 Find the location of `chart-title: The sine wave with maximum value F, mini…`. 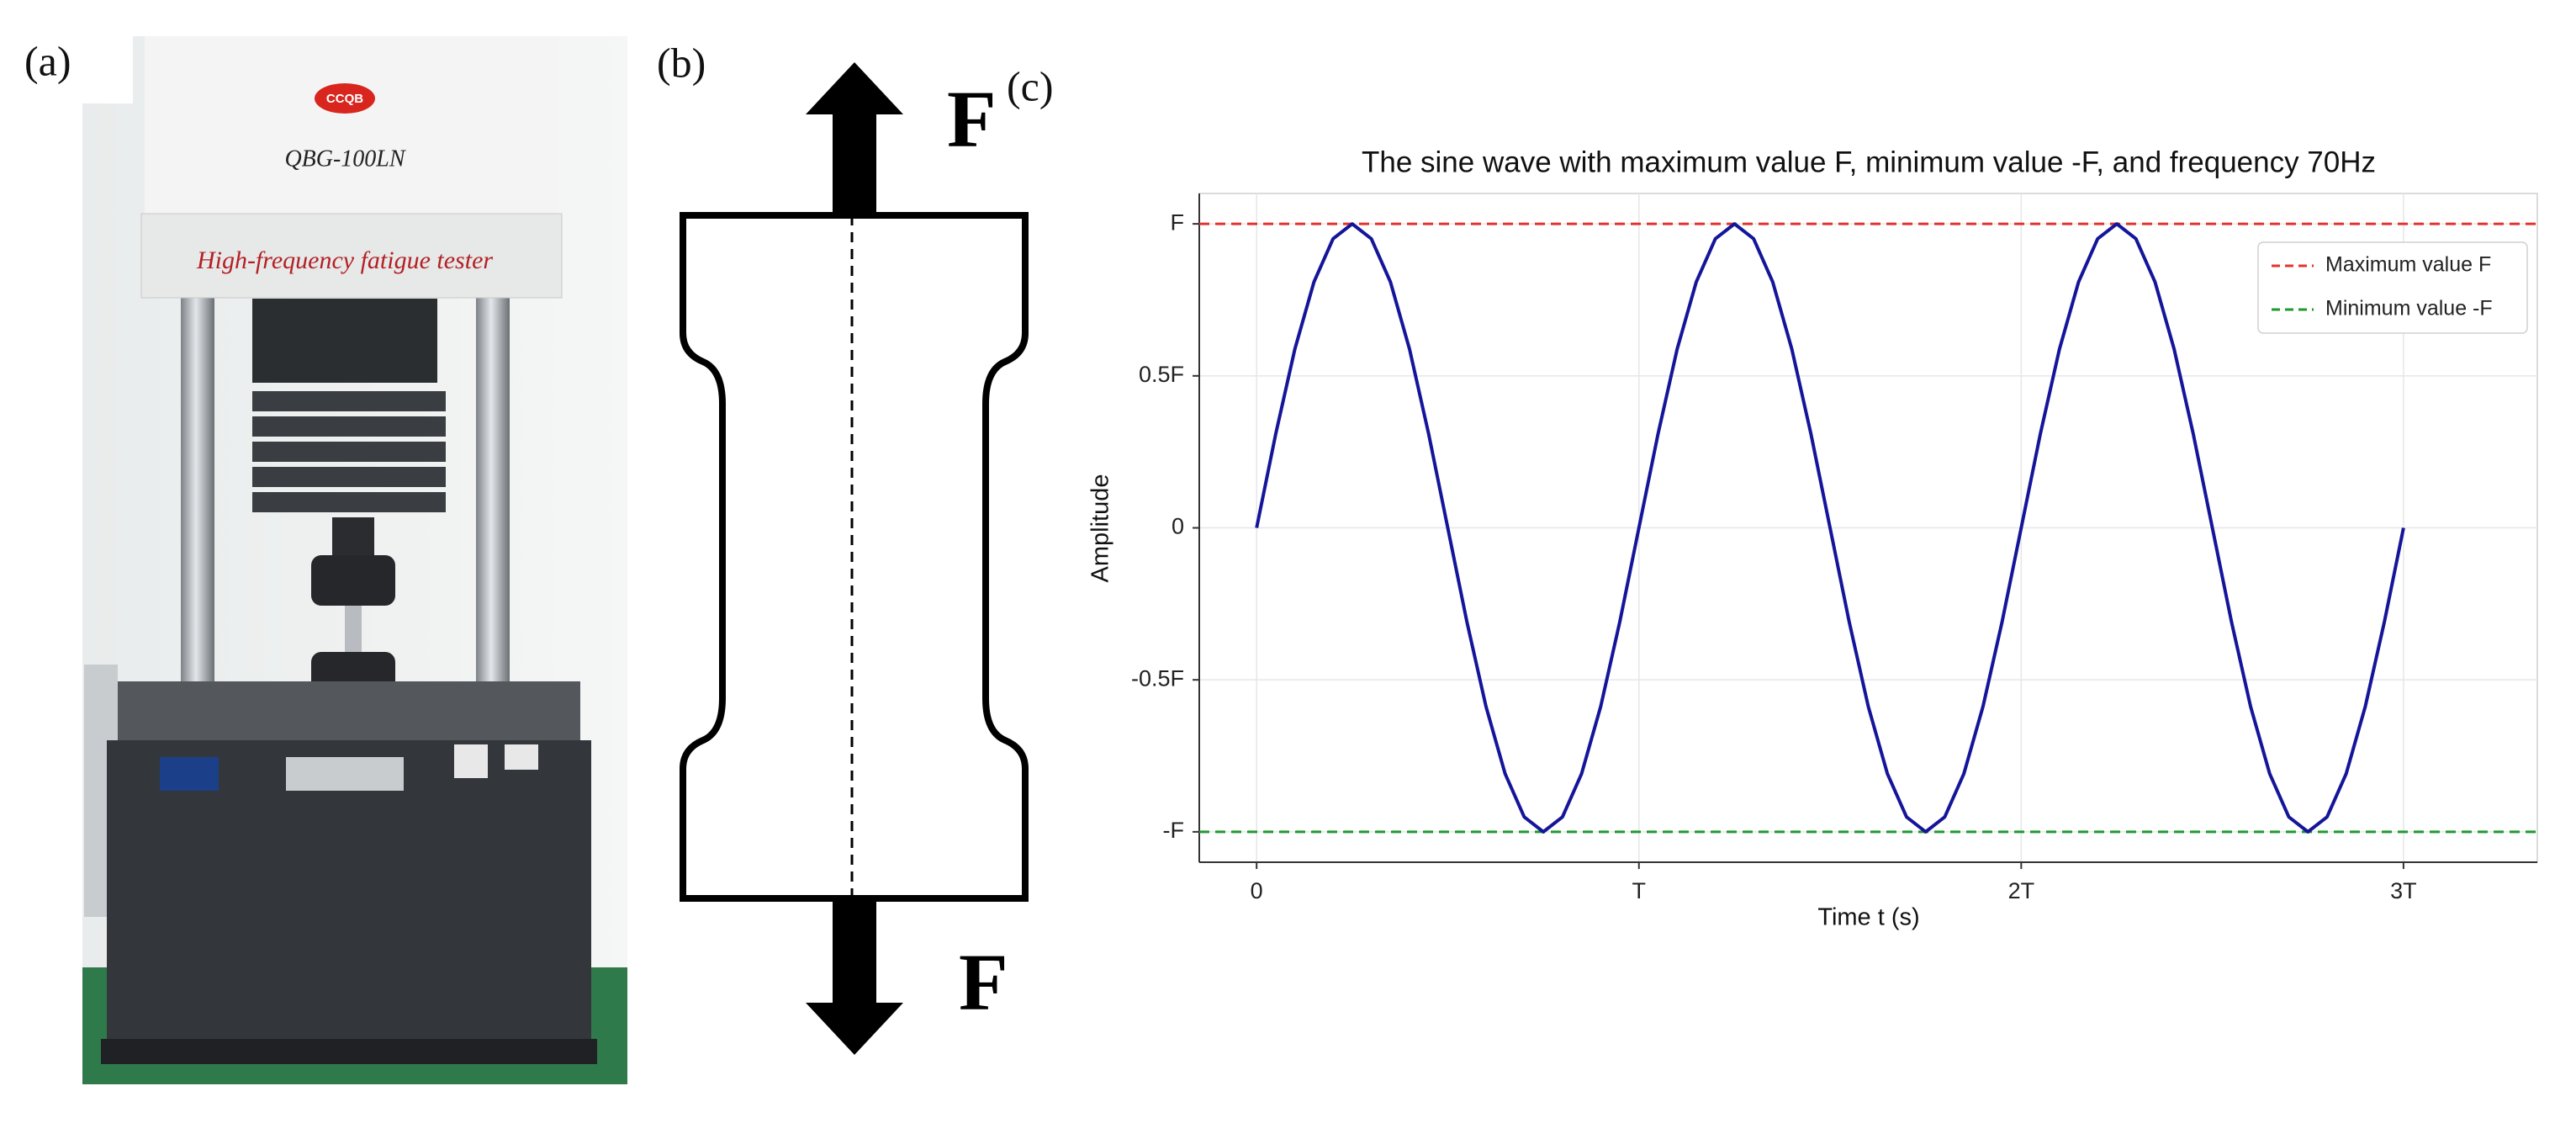

chart-title: The sine wave with maximum value F, mini… is located at coordinates (1869, 162).